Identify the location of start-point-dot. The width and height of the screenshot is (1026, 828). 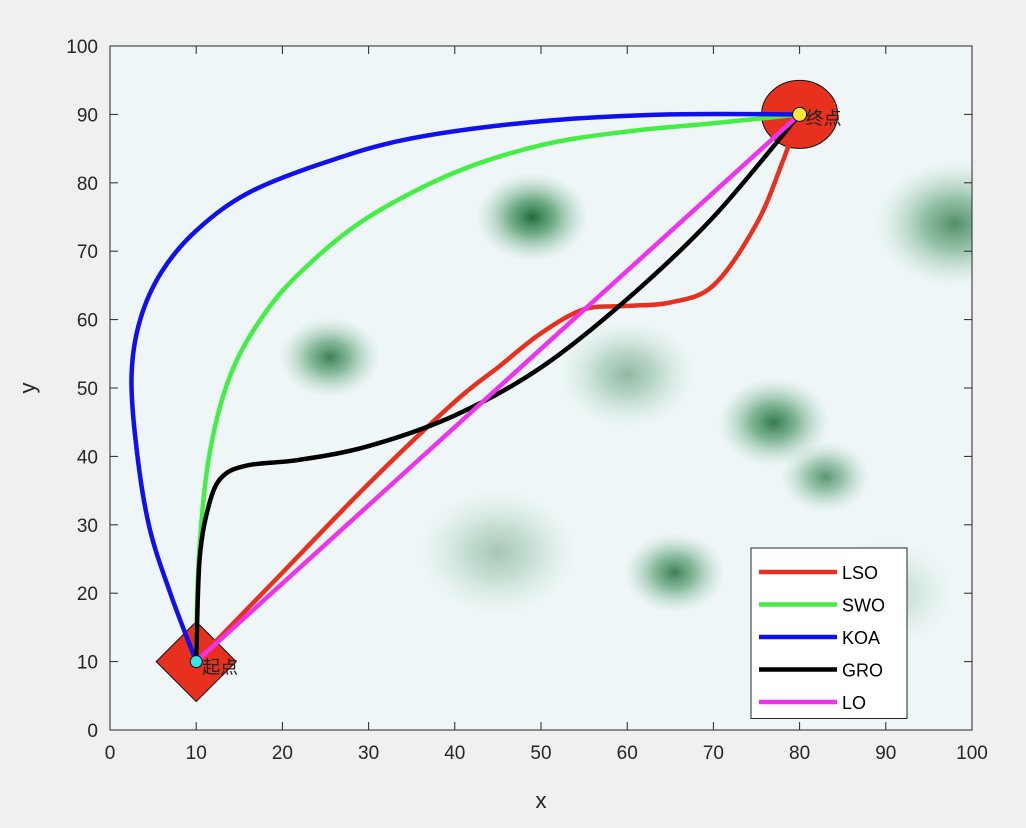
(196, 662).